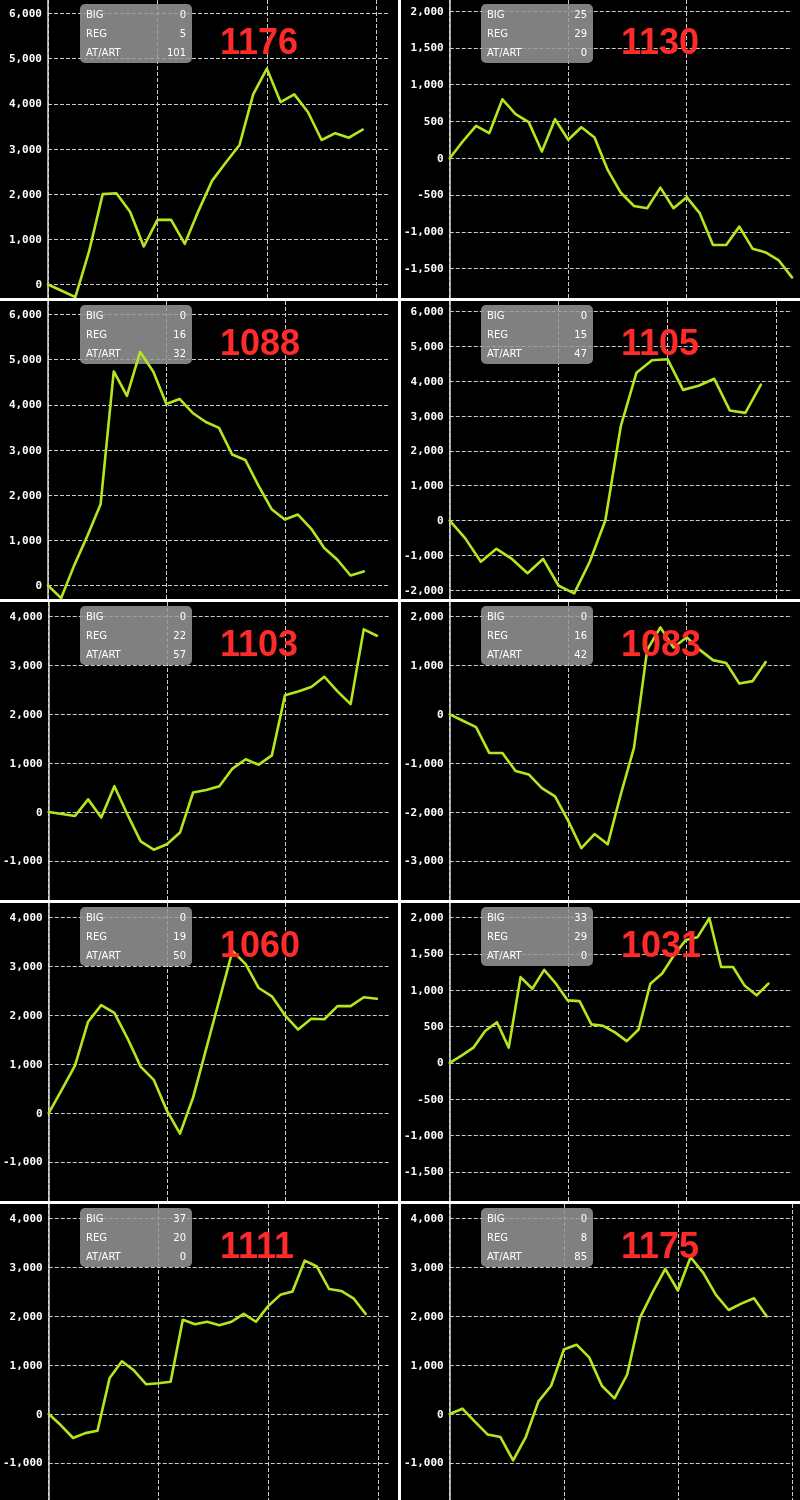 The width and height of the screenshot is (800, 1500). I want to click on annotation: 19, so click(179, 936).